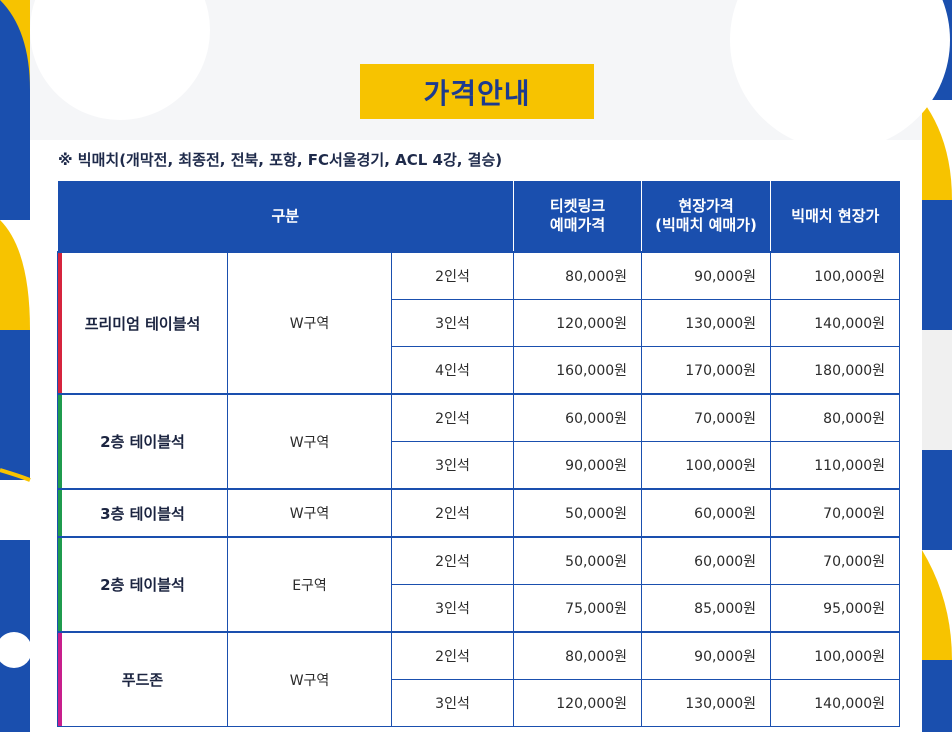 This screenshot has height=732, width=952. Describe the element at coordinates (706, 206) in the screenshot. I see `header-onsite-line1: 현장가격` at that location.